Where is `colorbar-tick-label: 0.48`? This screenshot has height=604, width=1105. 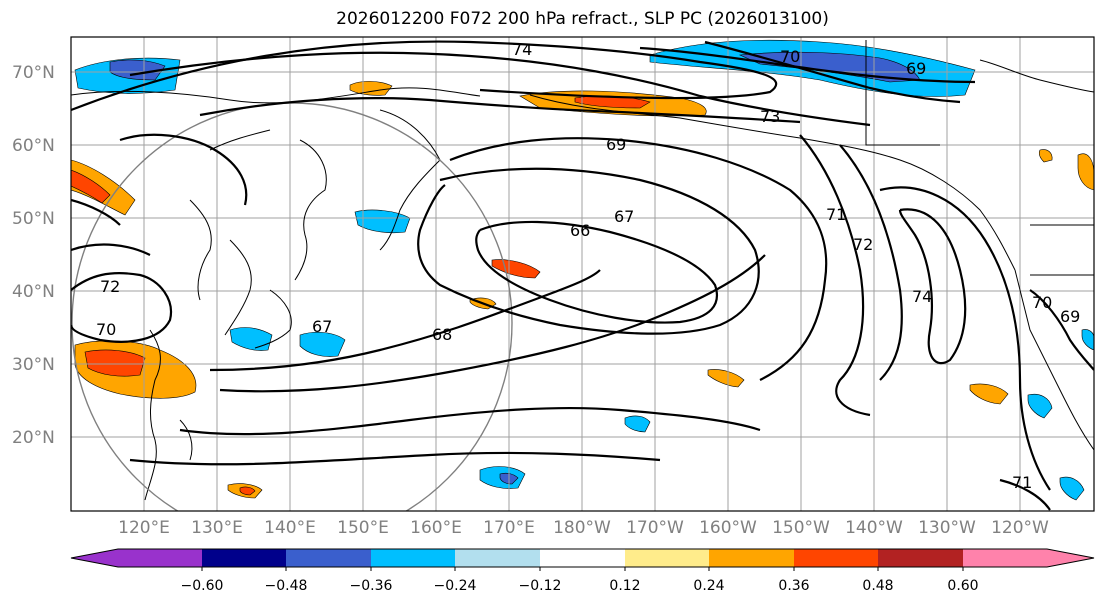
colorbar-tick-label: 0.48 is located at coordinates (877, 586).